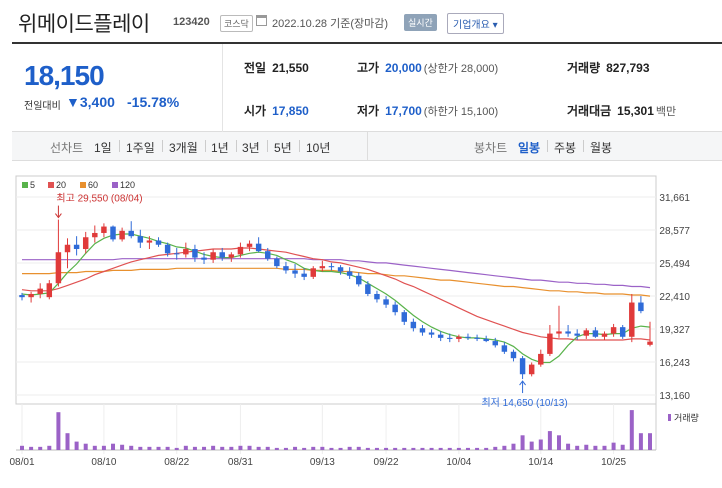 This screenshot has height=488, width=722. I want to click on open-price: 시가 17,850, so click(276, 110).